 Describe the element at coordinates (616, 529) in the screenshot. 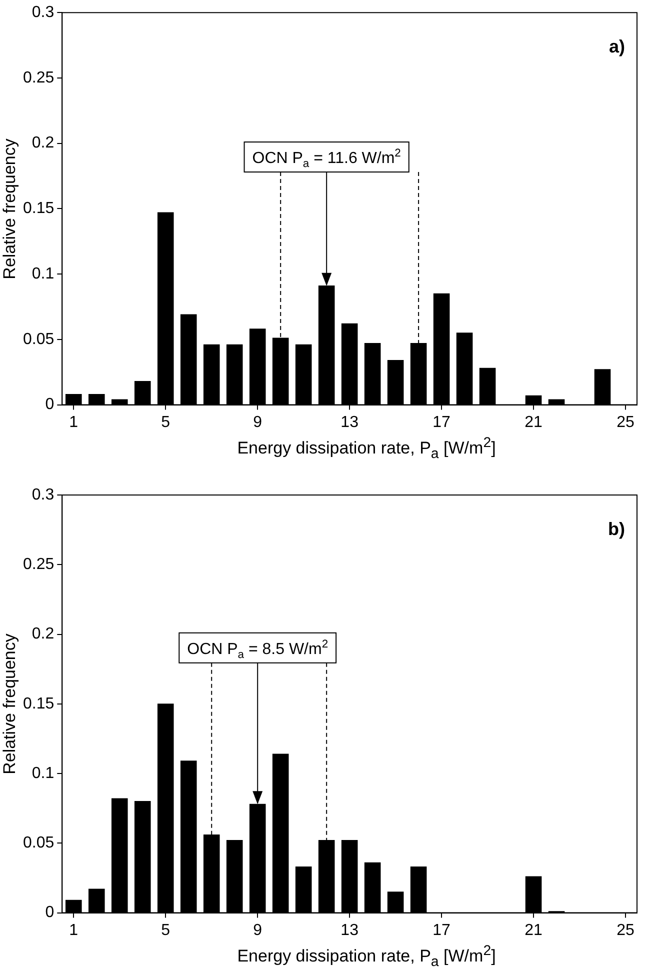

I see `annotation: b)` at that location.